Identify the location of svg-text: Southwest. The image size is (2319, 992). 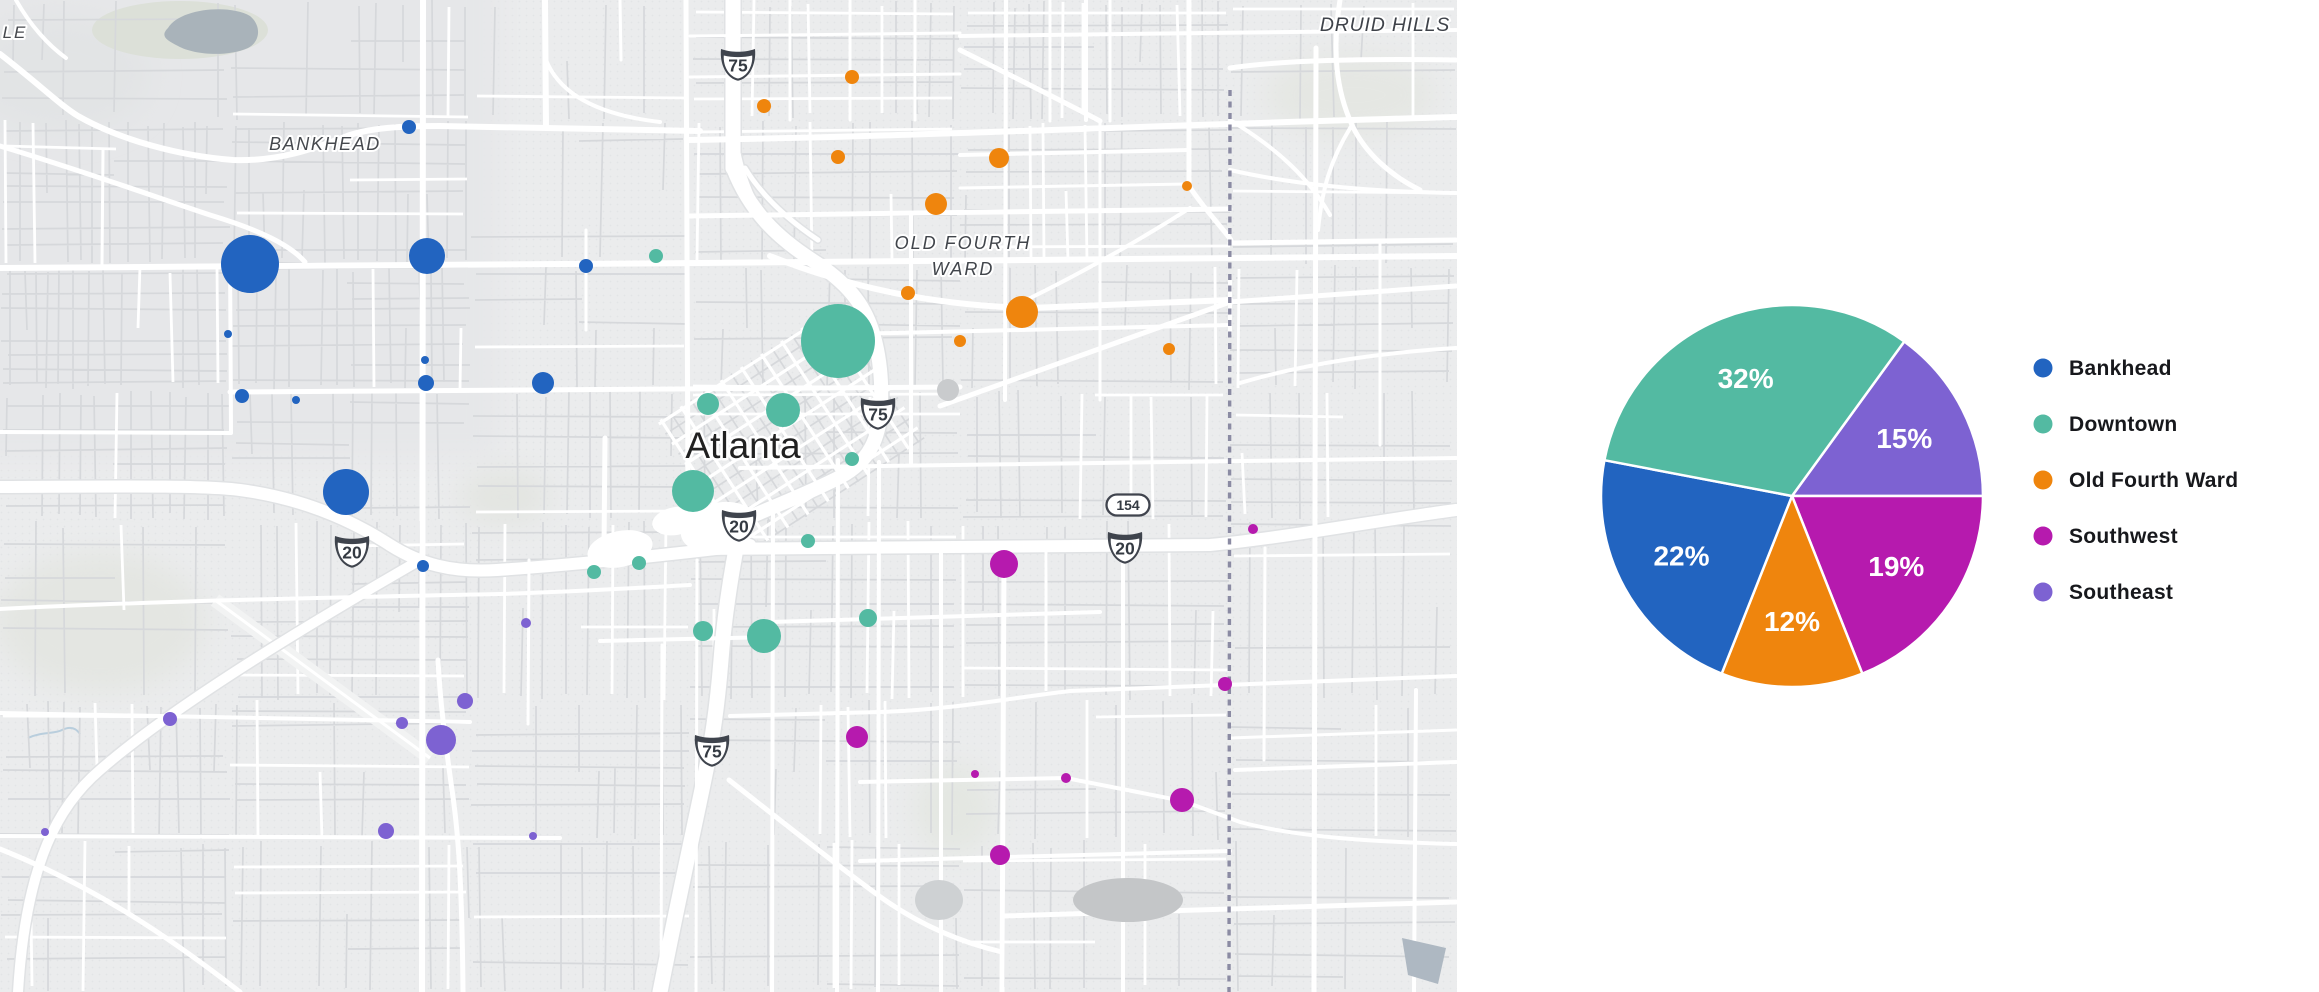
(2123, 536).